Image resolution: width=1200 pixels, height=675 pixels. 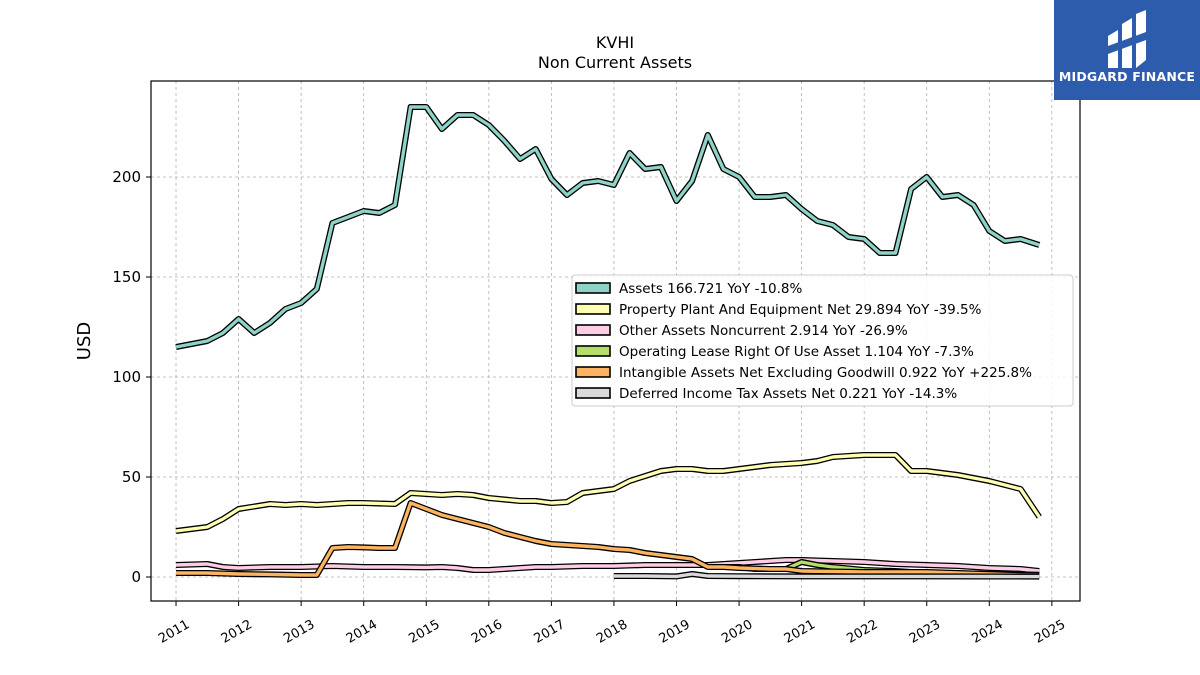 I want to click on y-tick-label: 50, so click(x=131, y=477).